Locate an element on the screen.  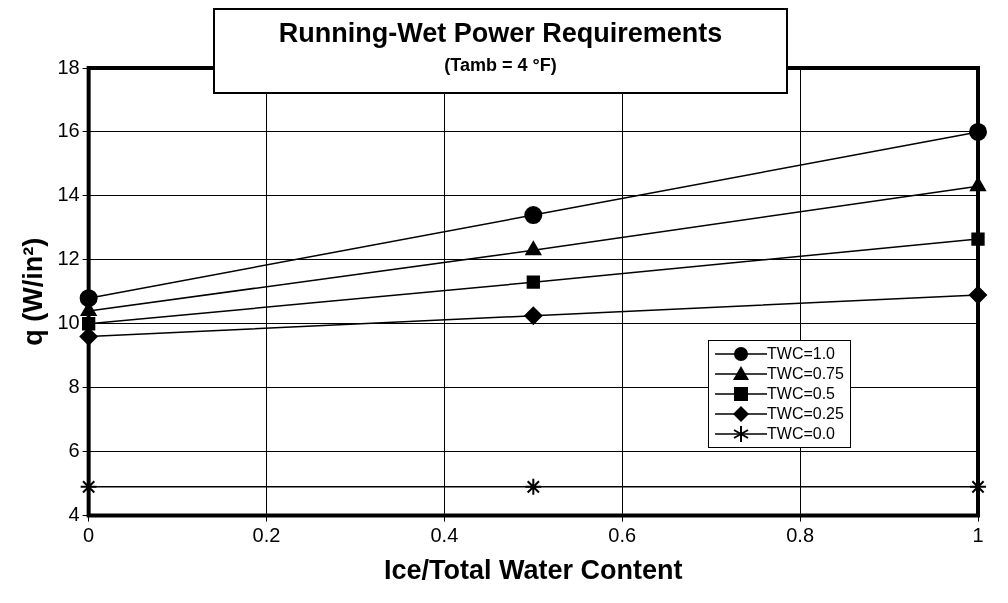
y-tick-label: 12 is located at coordinates (68, 258).